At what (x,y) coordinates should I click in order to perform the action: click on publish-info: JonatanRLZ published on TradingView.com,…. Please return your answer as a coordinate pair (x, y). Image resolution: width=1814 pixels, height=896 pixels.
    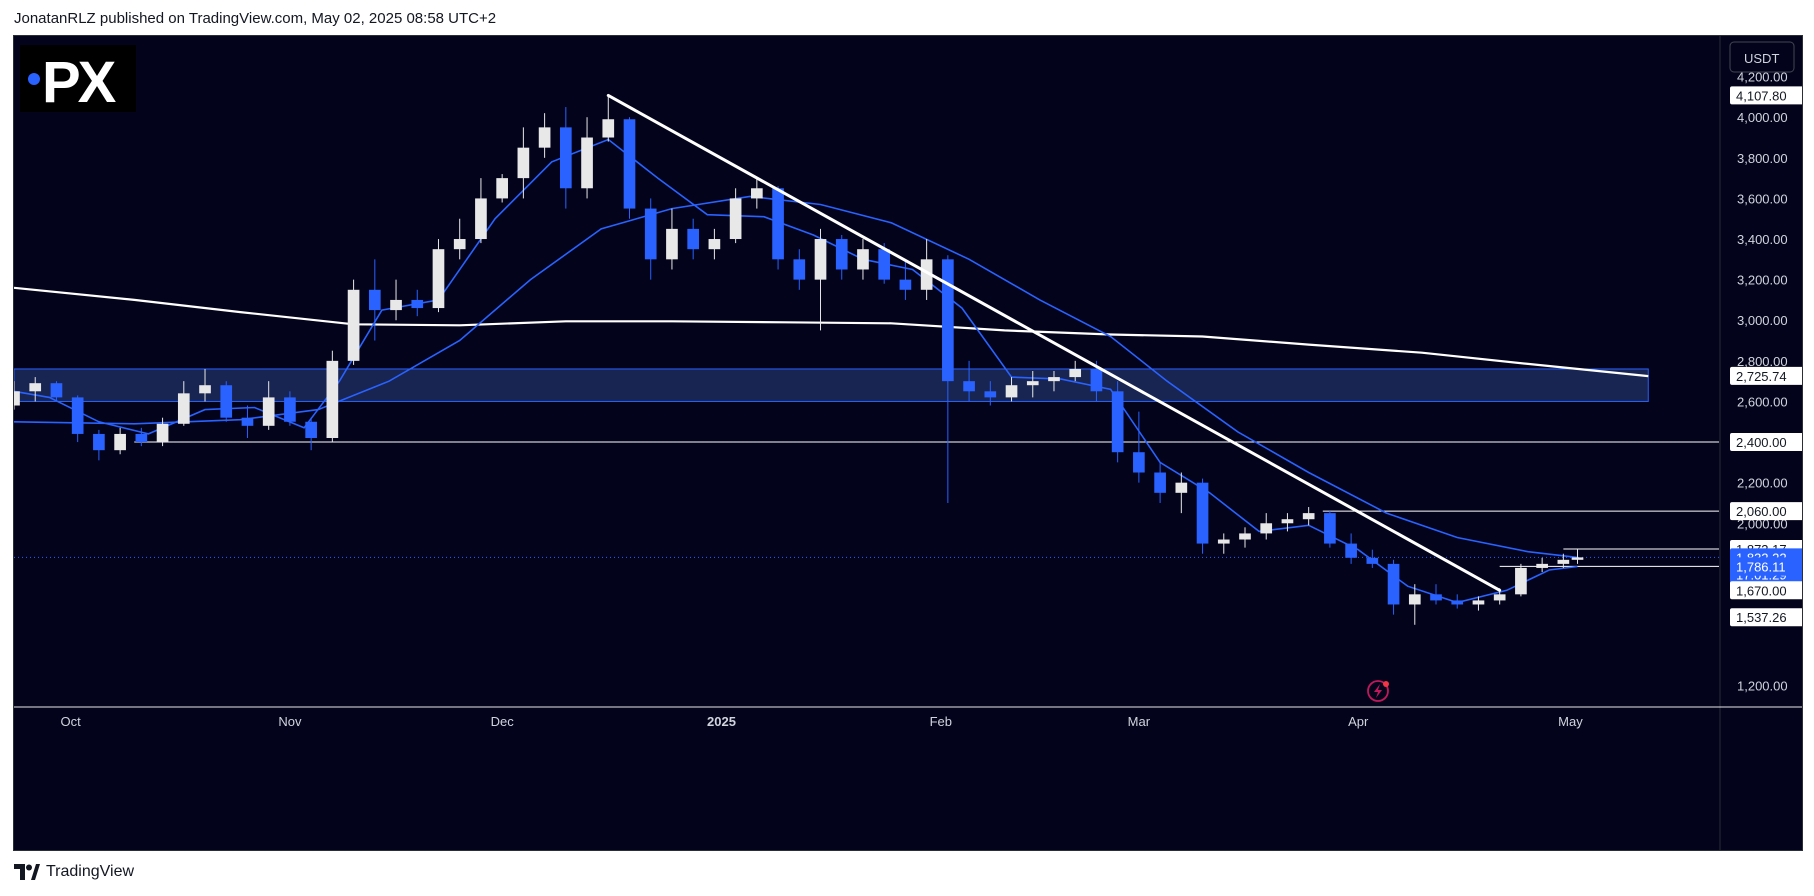
    Looking at the image, I should click on (255, 18).